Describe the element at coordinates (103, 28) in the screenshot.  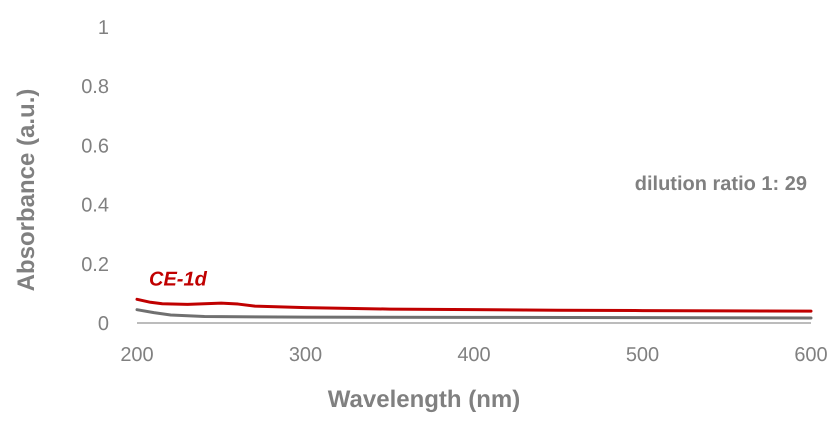
I see `y-tick-label: 1` at that location.